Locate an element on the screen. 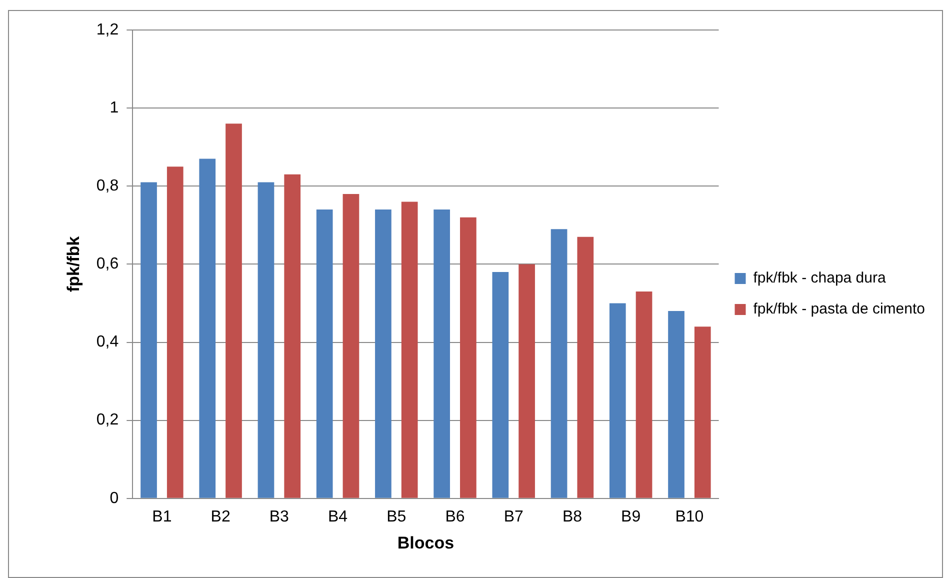 The height and width of the screenshot is (578, 951). x-tick-label: B10 is located at coordinates (689, 517).